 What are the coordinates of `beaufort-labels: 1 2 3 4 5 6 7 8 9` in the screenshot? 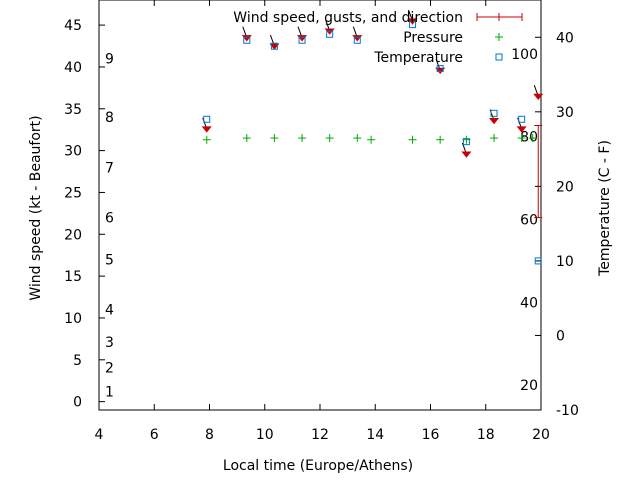 It's located at (109, 226).